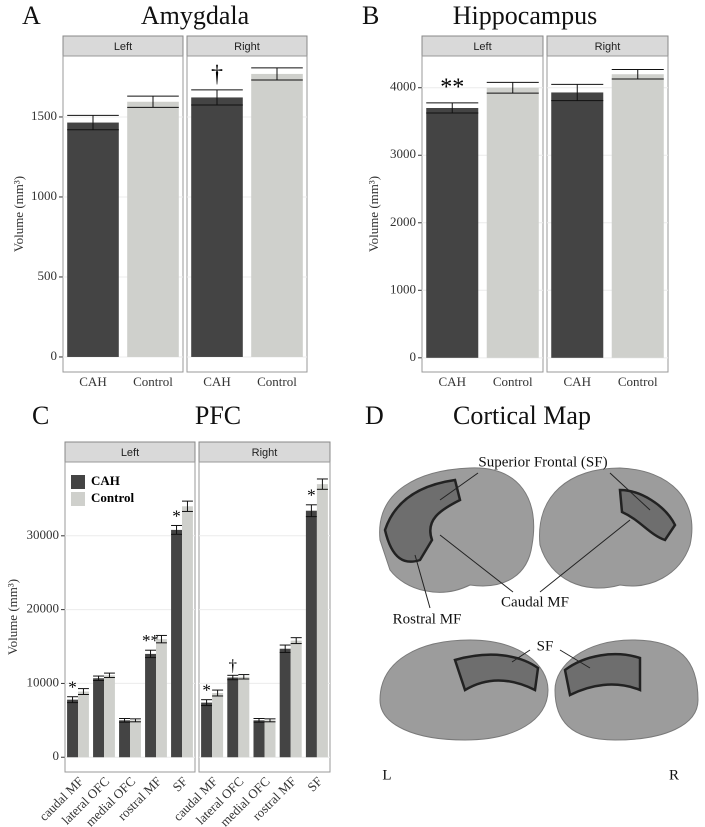 The width and height of the screenshot is (705, 827). What do you see at coordinates (48, 275) in the screenshot?
I see `y-tick-label: 500` at bounding box center [48, 275].